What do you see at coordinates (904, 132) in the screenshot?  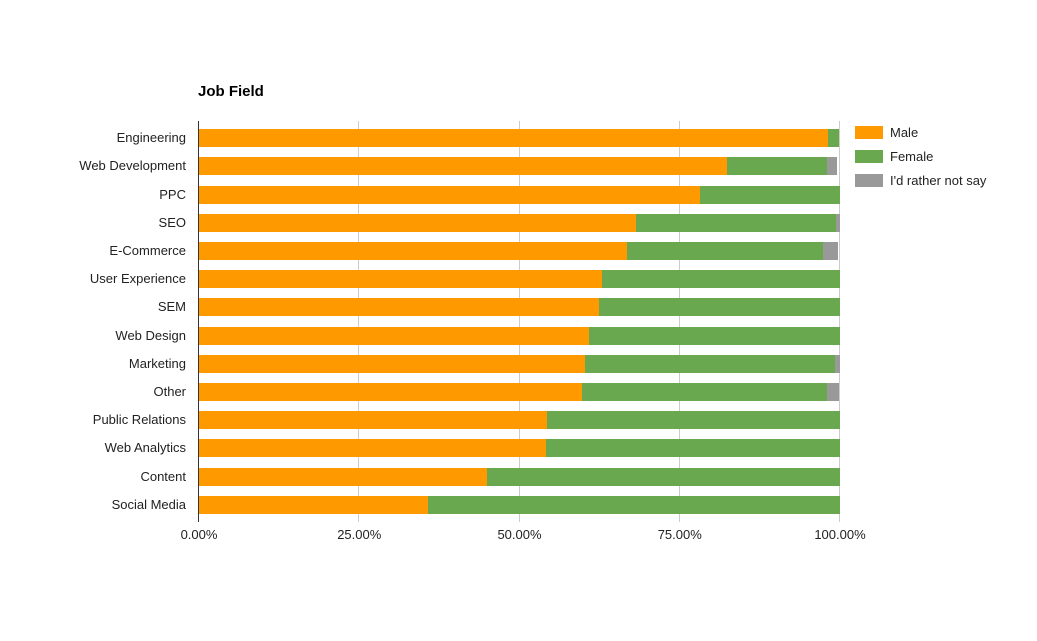 I see `legend-label-male: Male` at bounding box center [904, 132].